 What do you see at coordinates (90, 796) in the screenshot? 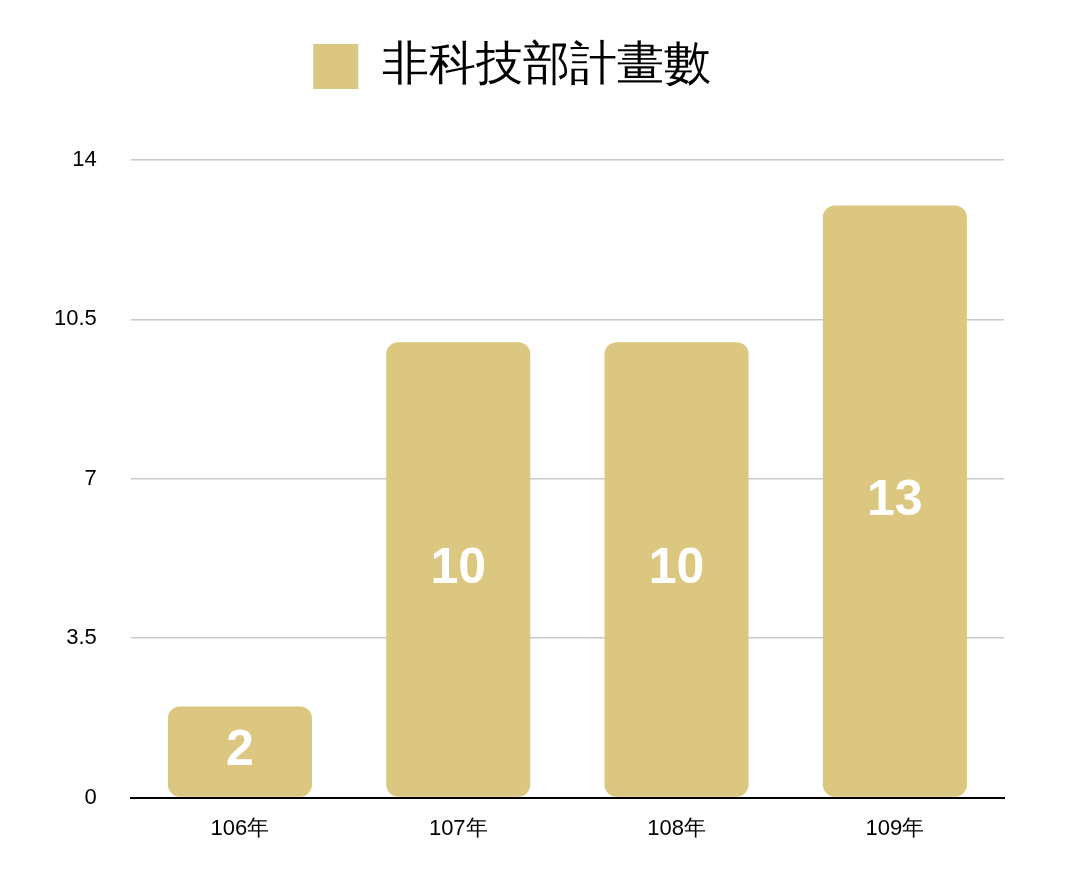
I see `y-tick-label: 0` at bounding box center [90, 796].